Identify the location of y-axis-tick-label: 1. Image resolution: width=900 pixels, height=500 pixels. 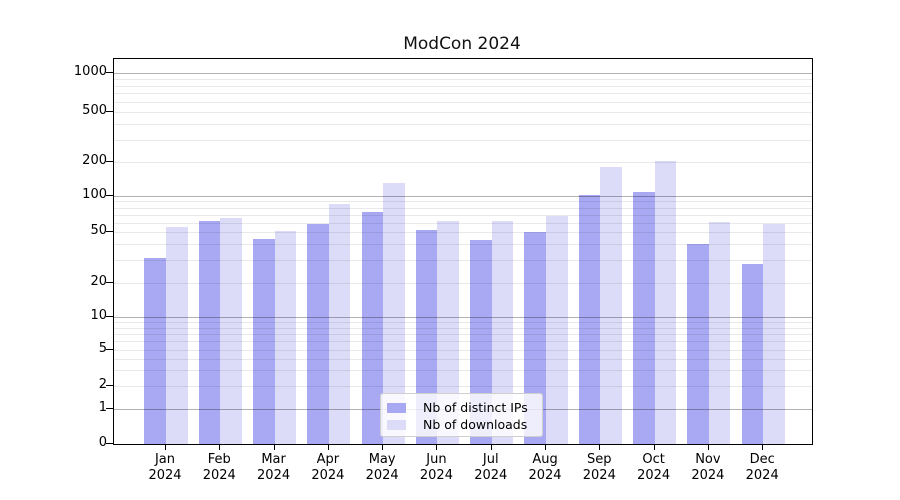
(102, 407).